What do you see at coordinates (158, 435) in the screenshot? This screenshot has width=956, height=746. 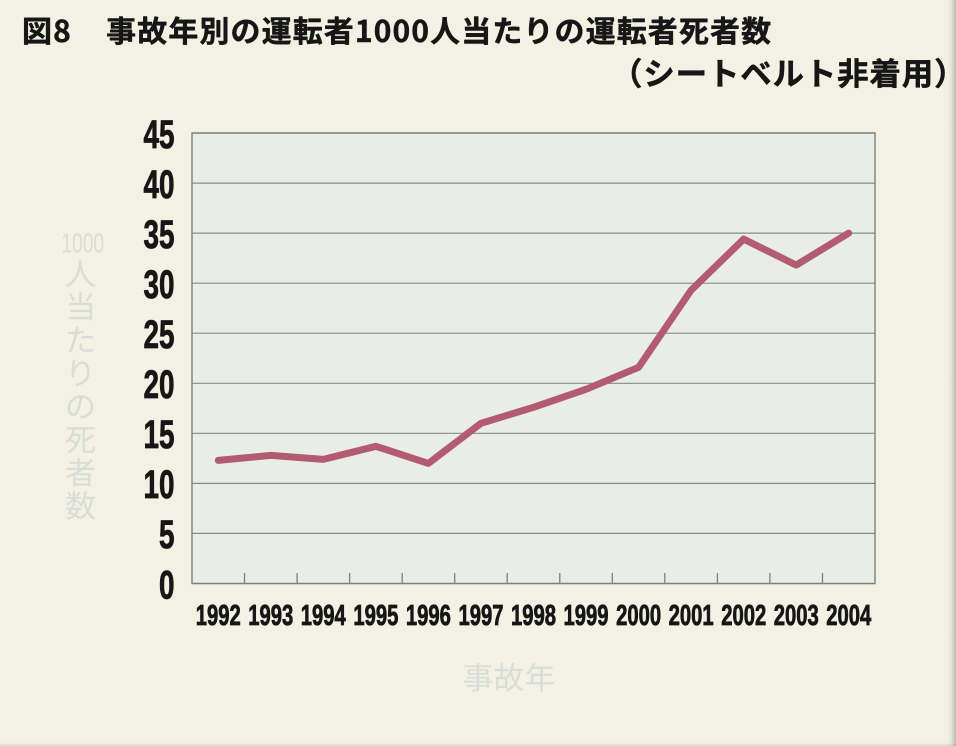 I see `svg-text: 15` at bounding box center [158, 435].